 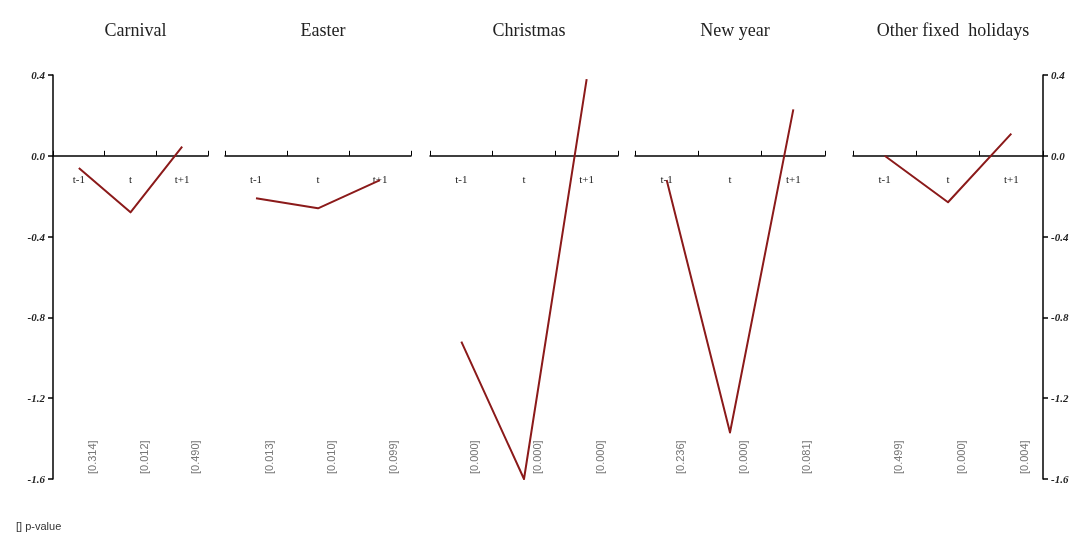 What do you see at coordinates (735, 30) in the screenshot?
I see `chart-title: New year` at bounding box center [735, 30].